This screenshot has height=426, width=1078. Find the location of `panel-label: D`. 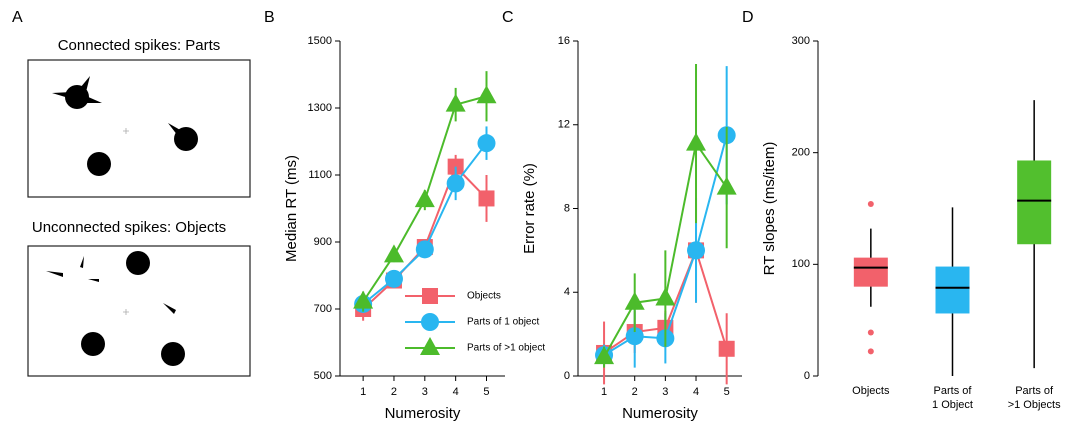

panel-label: D is located at coordinates (748, 17).